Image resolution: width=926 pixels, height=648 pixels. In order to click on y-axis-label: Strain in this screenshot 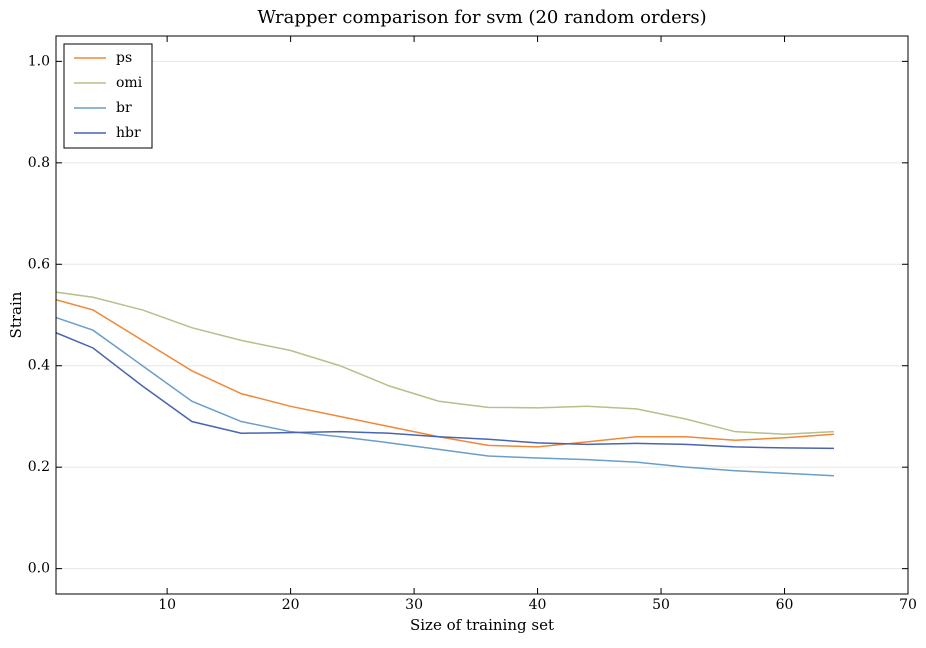, I will do `click(16, 314)`.